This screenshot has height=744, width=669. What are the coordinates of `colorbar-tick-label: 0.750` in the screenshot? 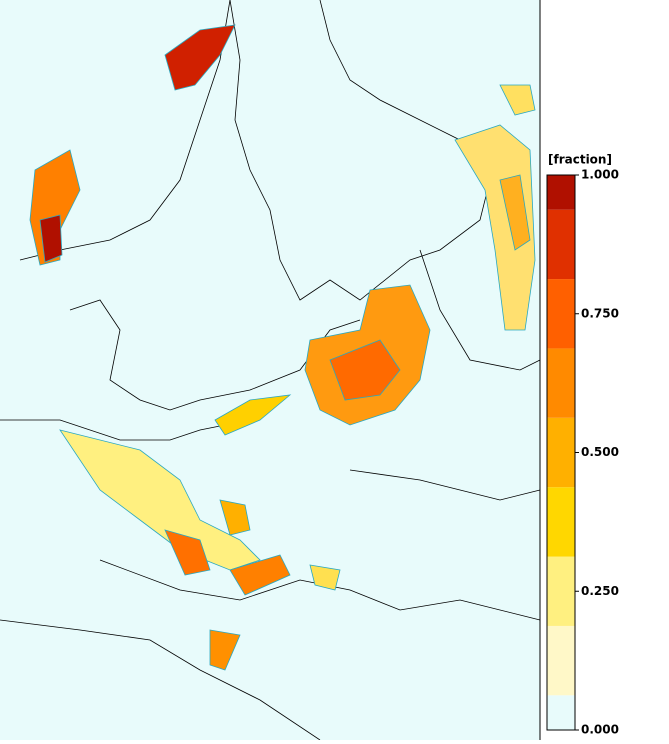 It's located at (600, 313).